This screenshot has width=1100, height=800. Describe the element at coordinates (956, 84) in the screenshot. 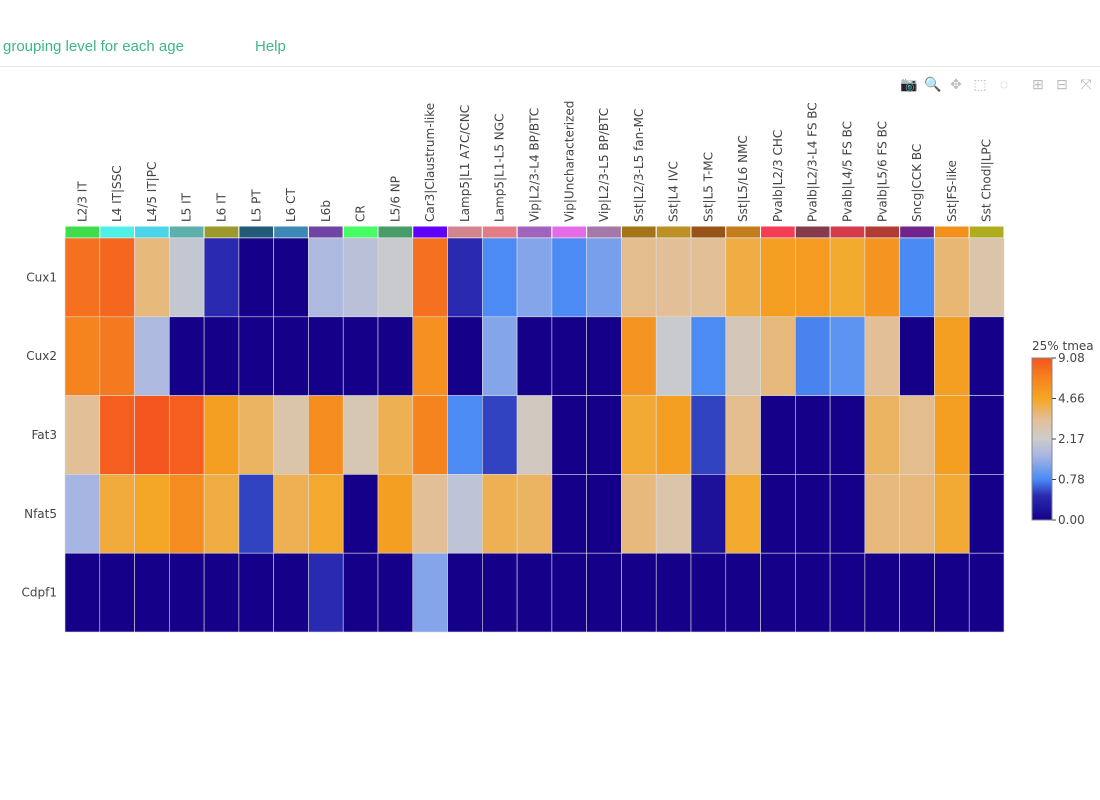

I see `pan-icon: ✥` at that location.